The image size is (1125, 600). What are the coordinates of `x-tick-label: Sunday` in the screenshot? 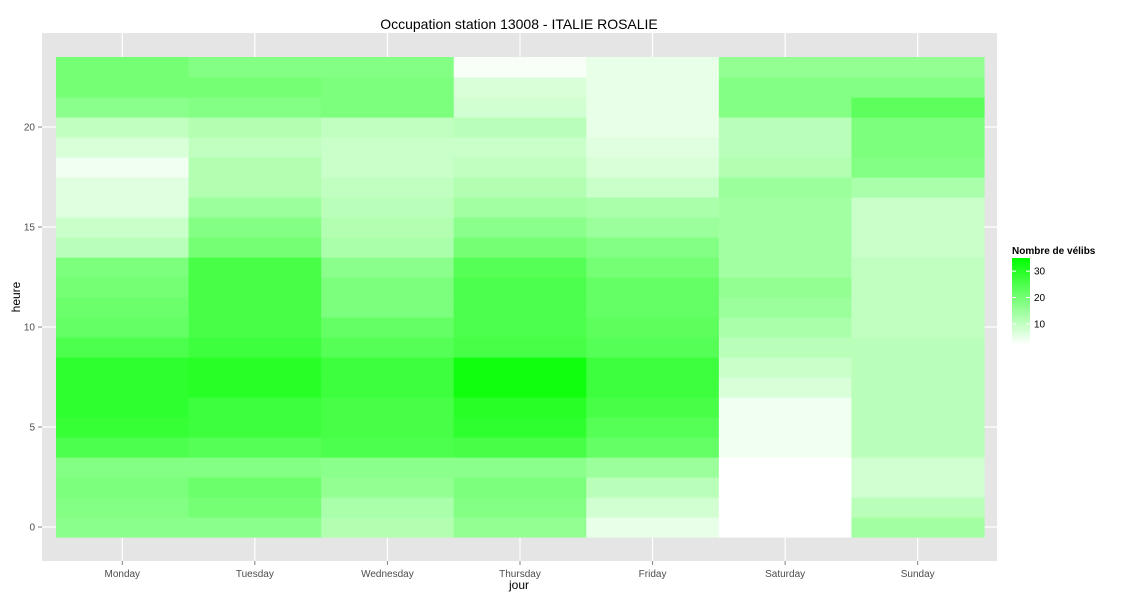 It's located at (918, 574).